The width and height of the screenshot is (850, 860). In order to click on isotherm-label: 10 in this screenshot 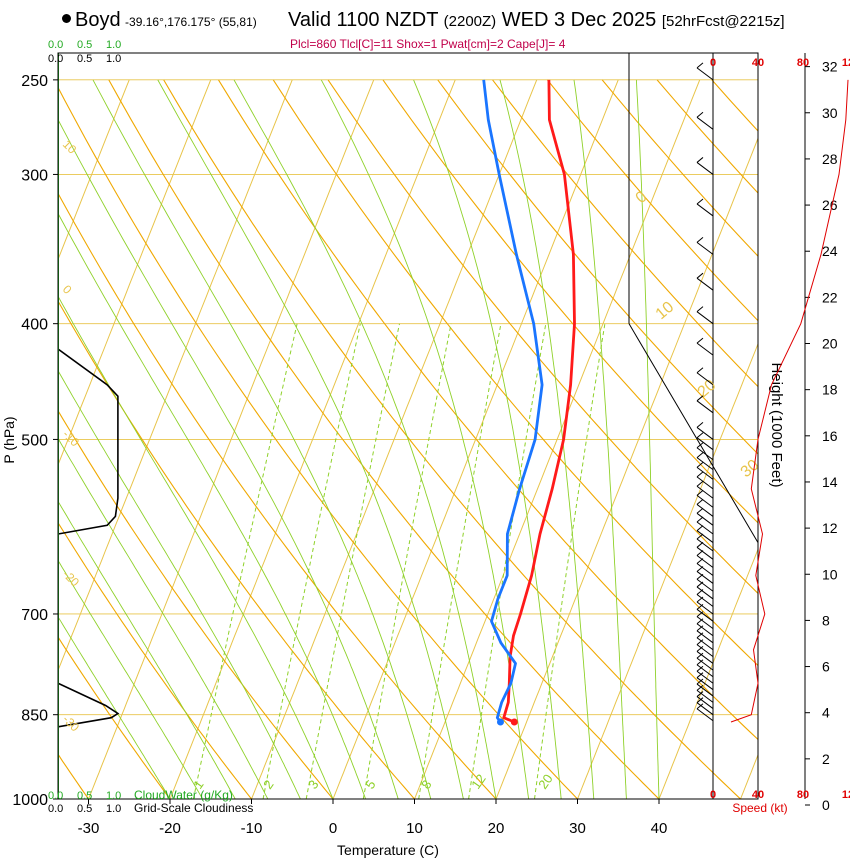, I will do `click(665, 311)`.